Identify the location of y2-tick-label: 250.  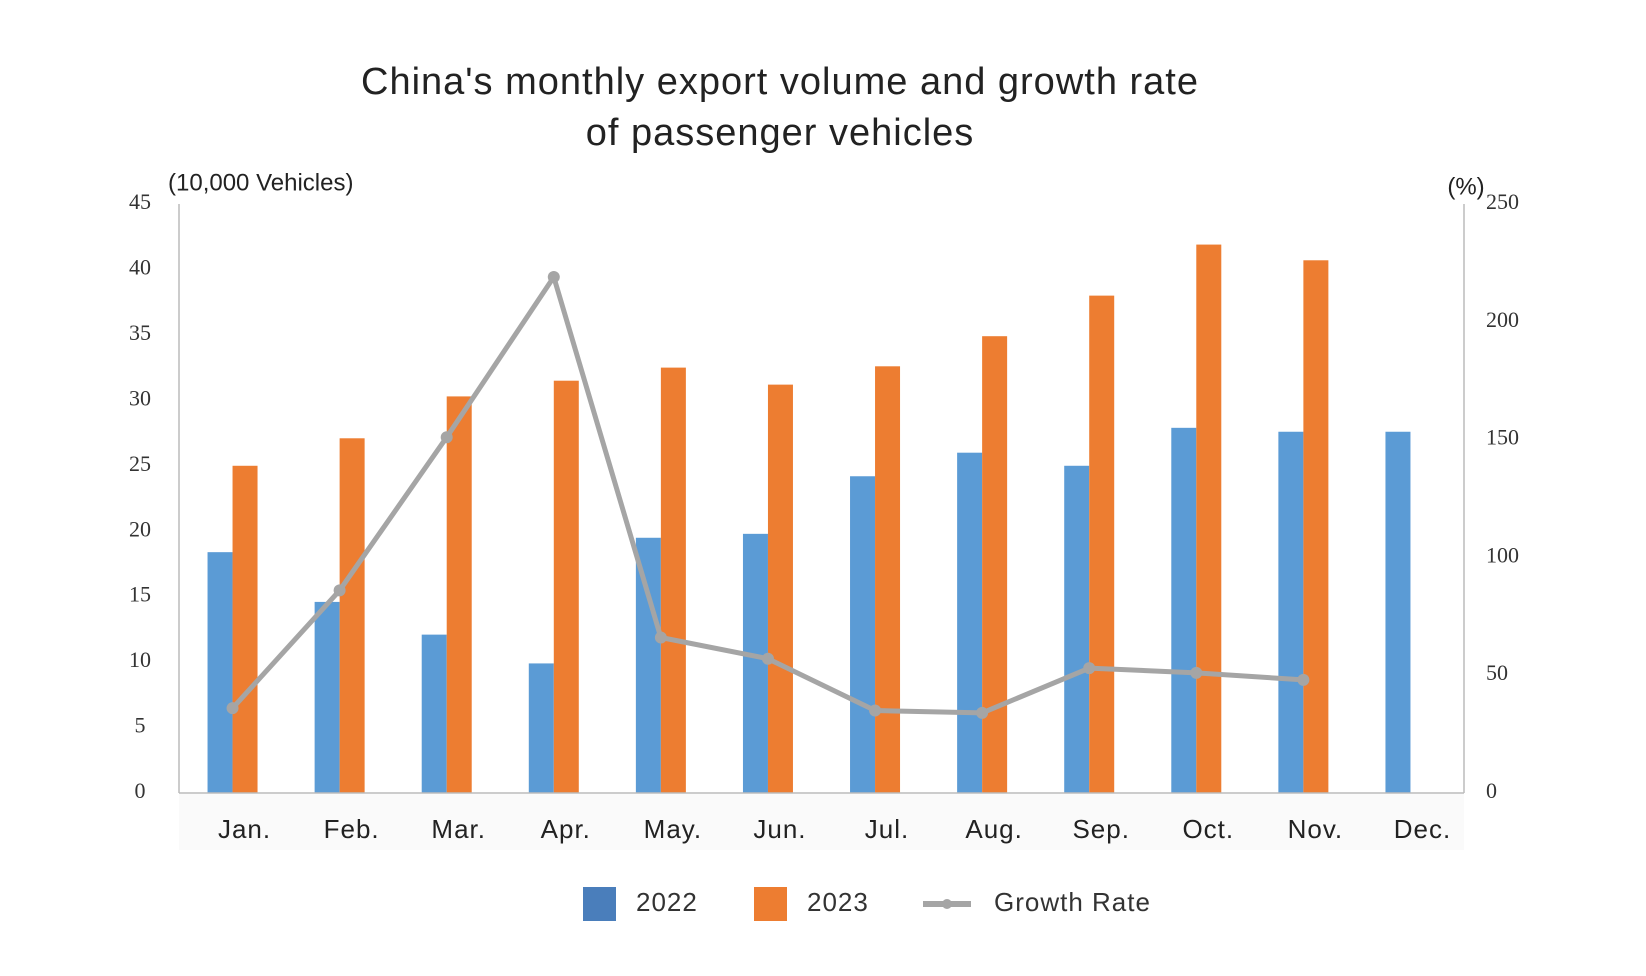
(1502, 201).